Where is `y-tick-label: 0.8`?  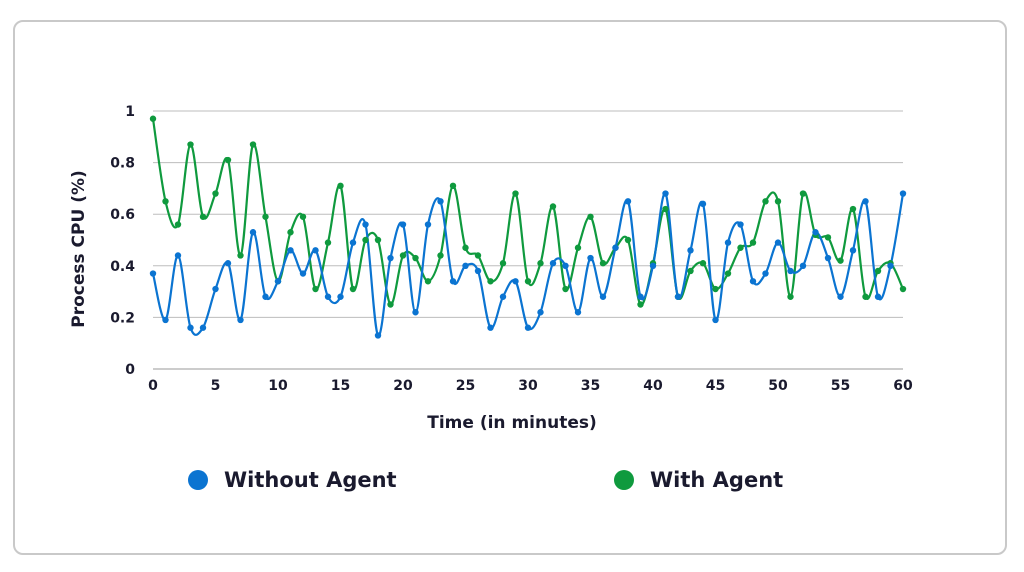 y-tick-label: 0.8 is located at coordinates (122, 164).